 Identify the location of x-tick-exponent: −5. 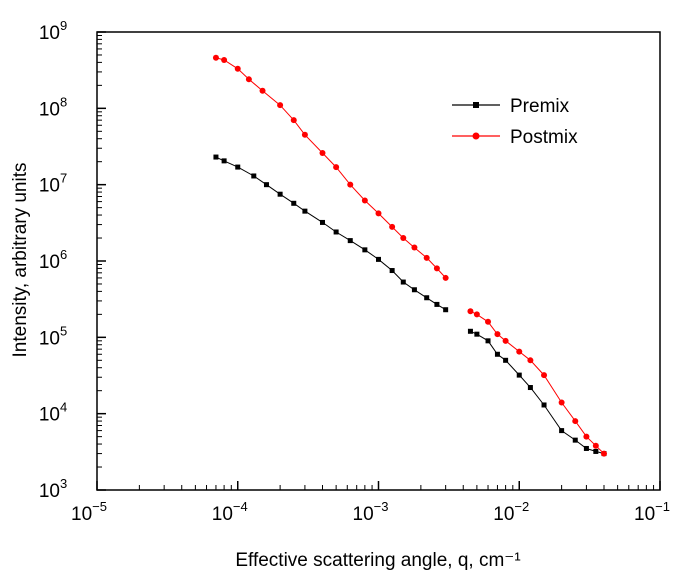
(99, 506).